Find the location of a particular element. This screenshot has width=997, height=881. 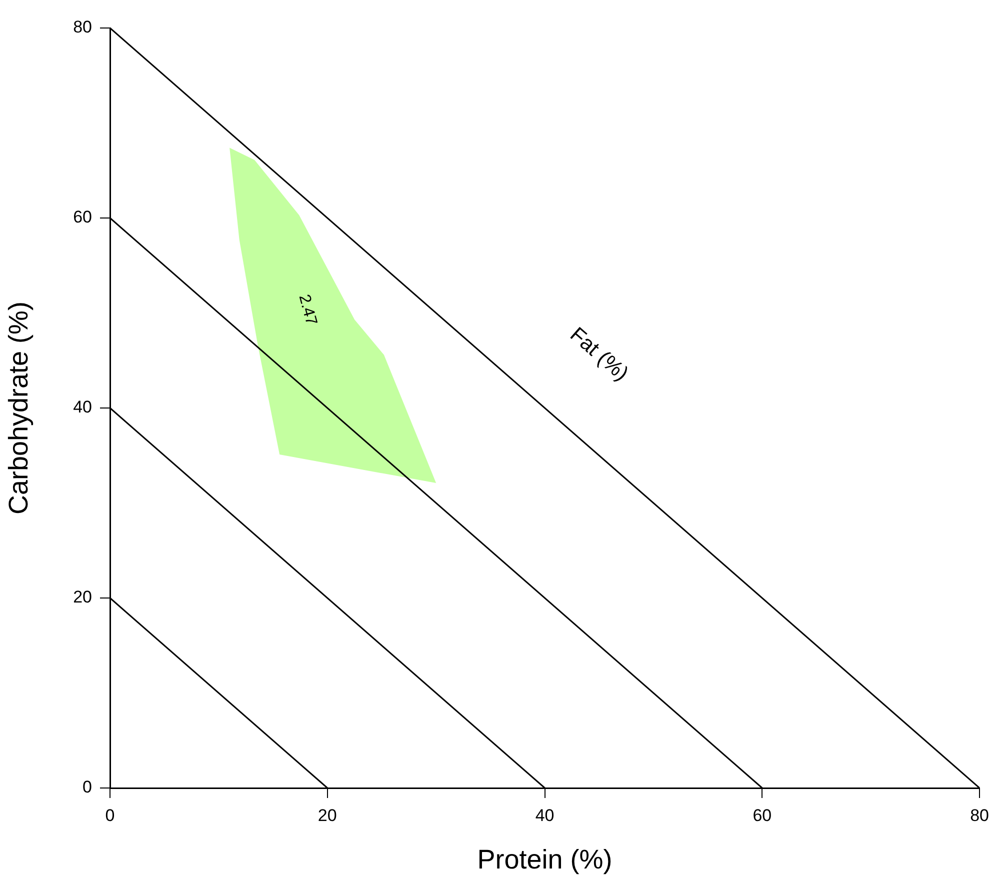

x-tick-label: 80 is located at coordinates (980, 815).